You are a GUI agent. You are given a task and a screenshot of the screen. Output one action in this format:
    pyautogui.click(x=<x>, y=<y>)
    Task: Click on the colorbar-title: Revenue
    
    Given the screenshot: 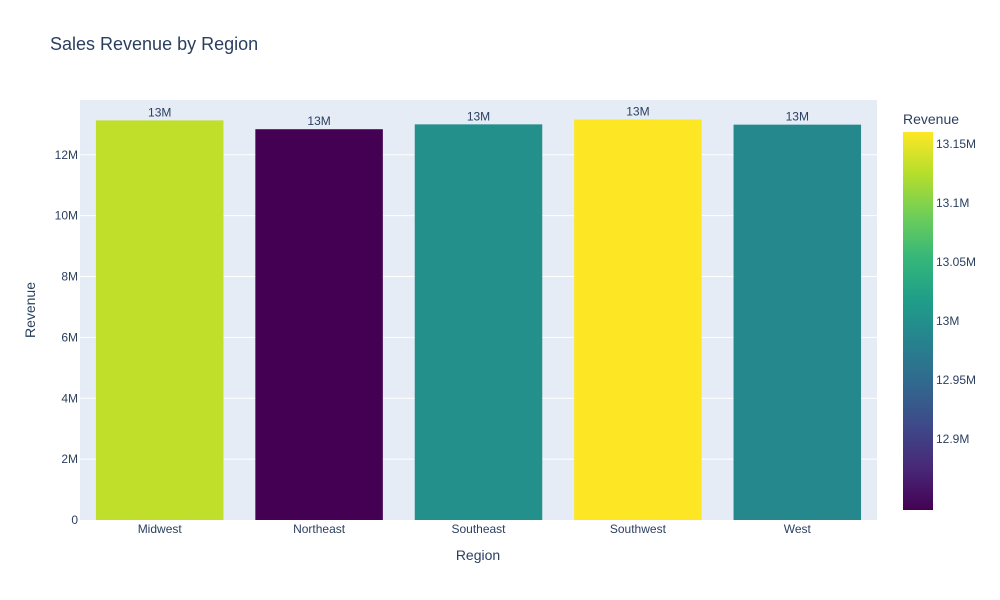 What is the action you would take?
    pyautogui.click(x=931, y=119)
    